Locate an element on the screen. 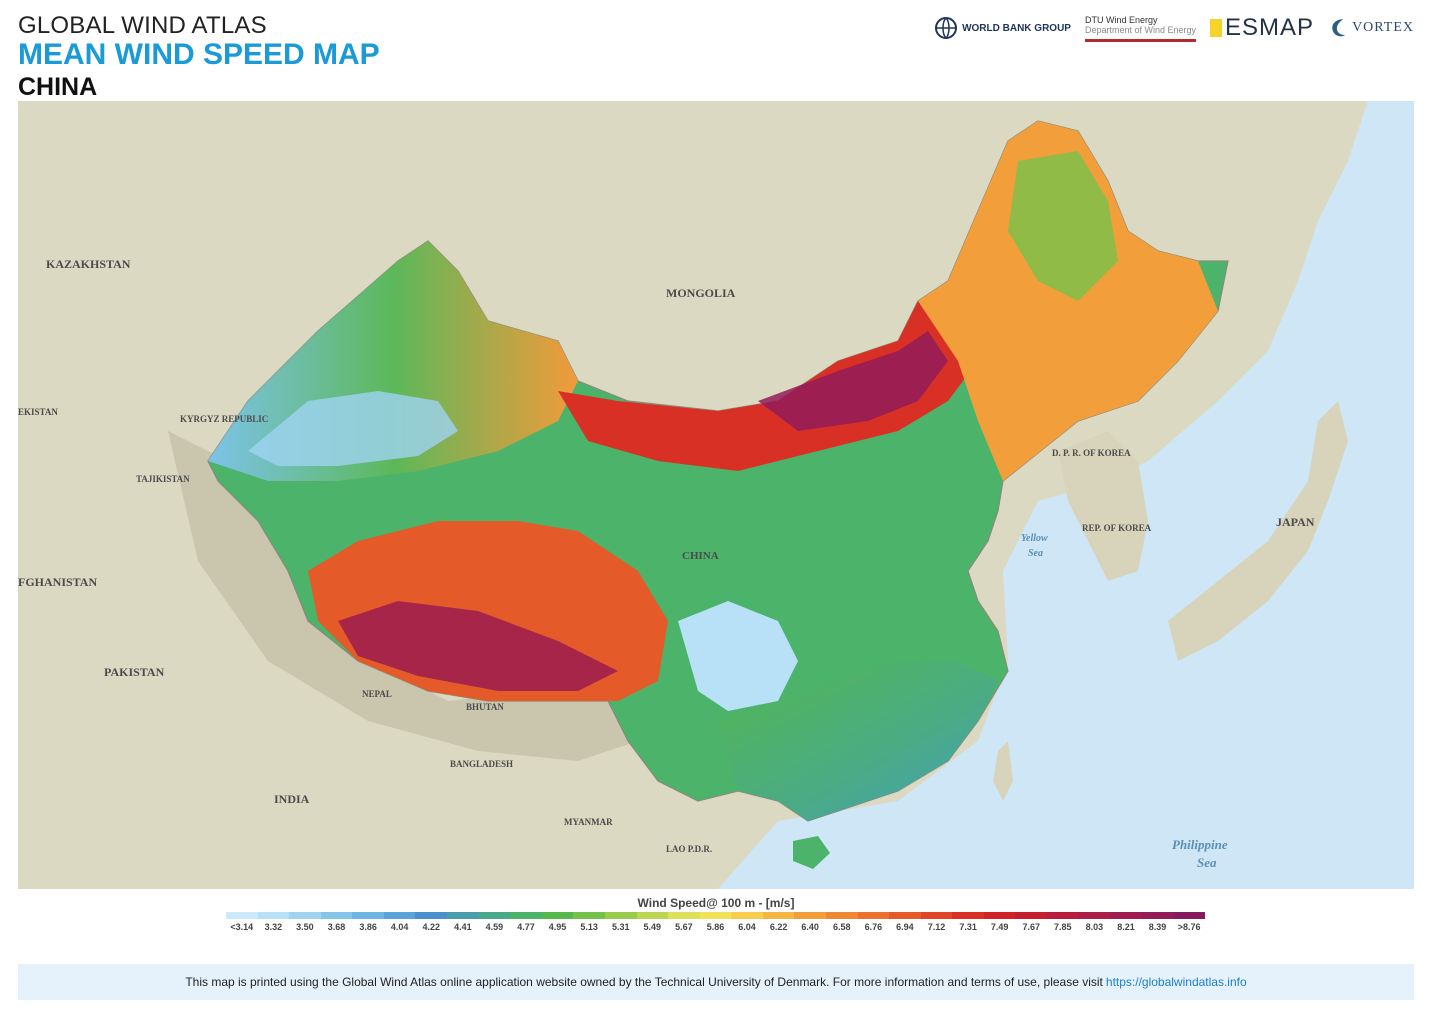 The height and width of the screenshot is (1013, 1432). label-nepal: NEPAL is located at coordinates (377, 694).